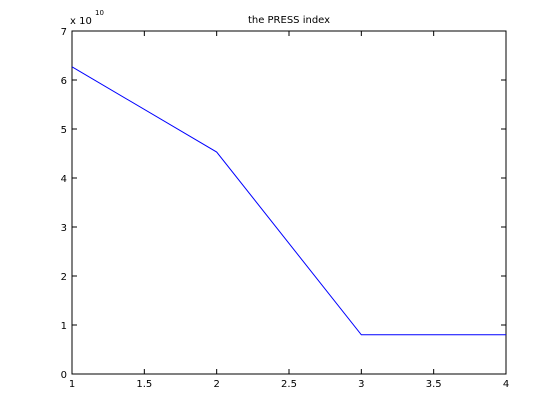  What do you see at coordinates (81, 21) in the screenshot?
I see `y-scale-label: x 10` at bounding box center [81, 21].